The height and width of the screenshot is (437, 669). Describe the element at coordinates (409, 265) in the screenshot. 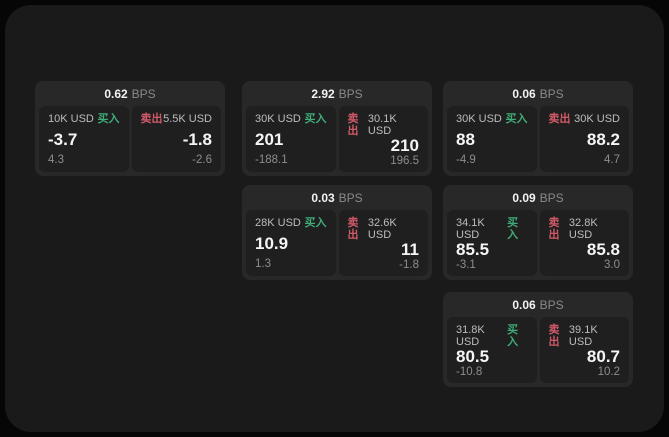

I see `sell-delta: -1.8` at that location.